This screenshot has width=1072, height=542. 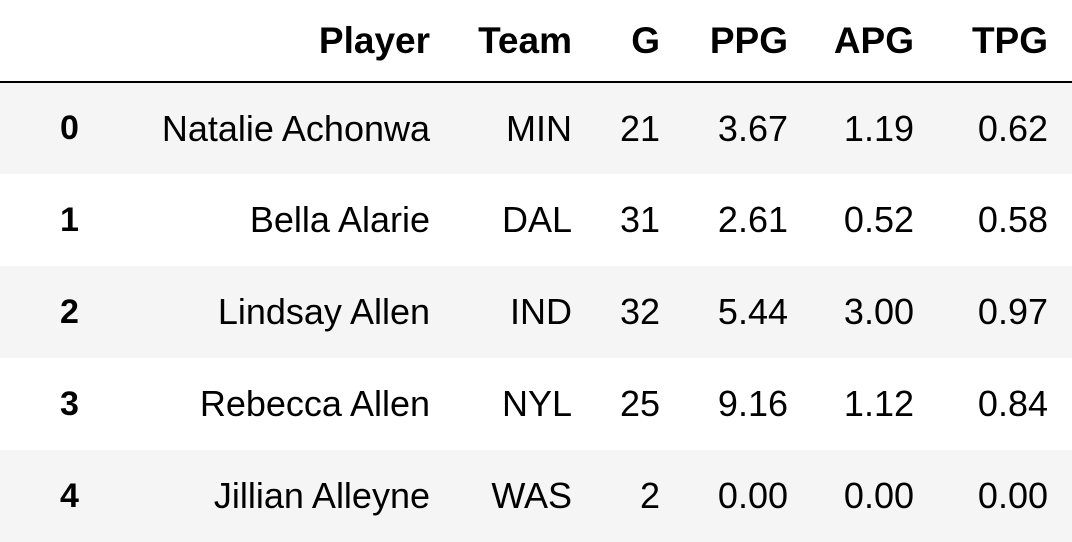 I want to click on tpg-cell: 0.97, so click(x=1012, y=311).